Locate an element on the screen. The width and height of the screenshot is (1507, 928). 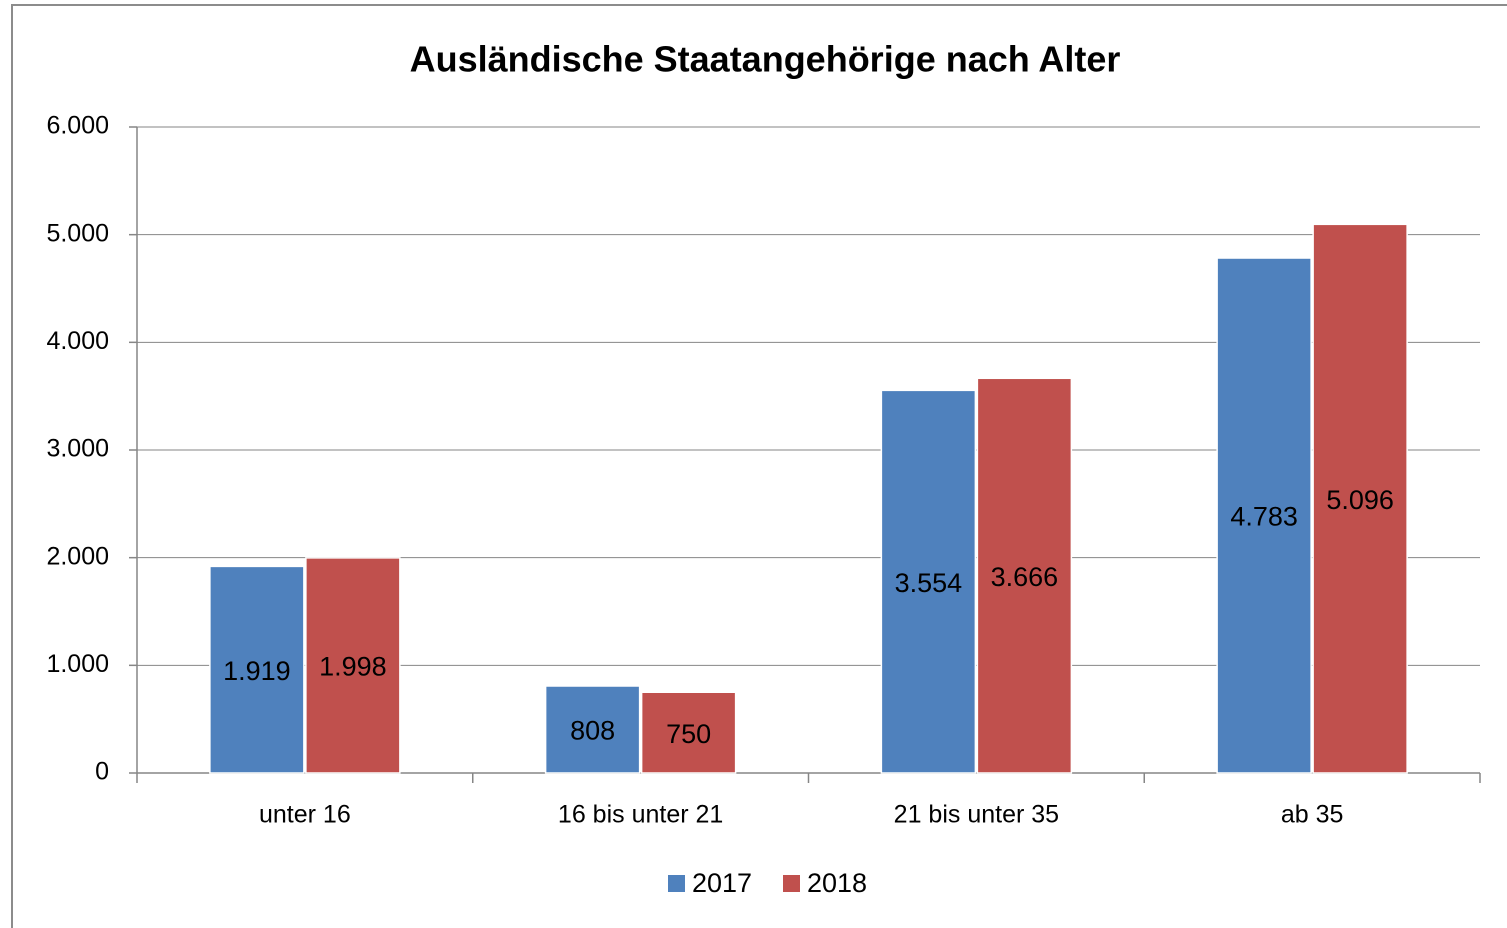
data-label: 4.783 is located at coordinates (1264, 517).